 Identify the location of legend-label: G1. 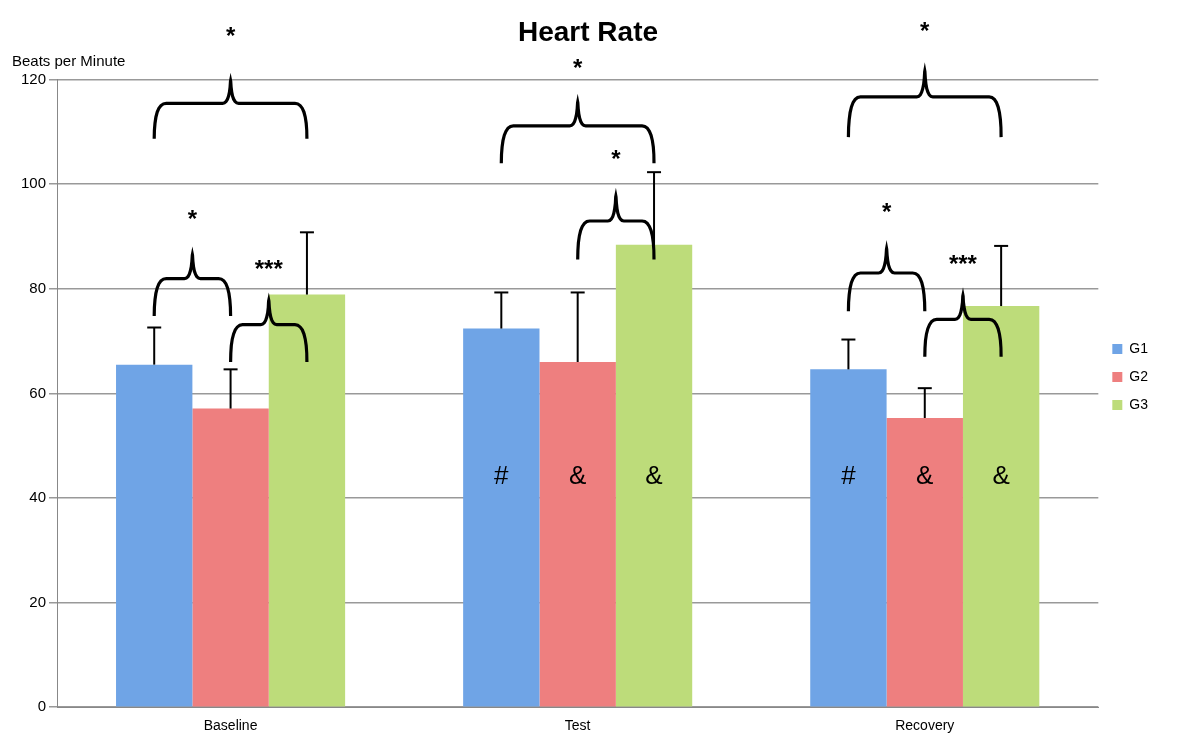
(1139, 347).